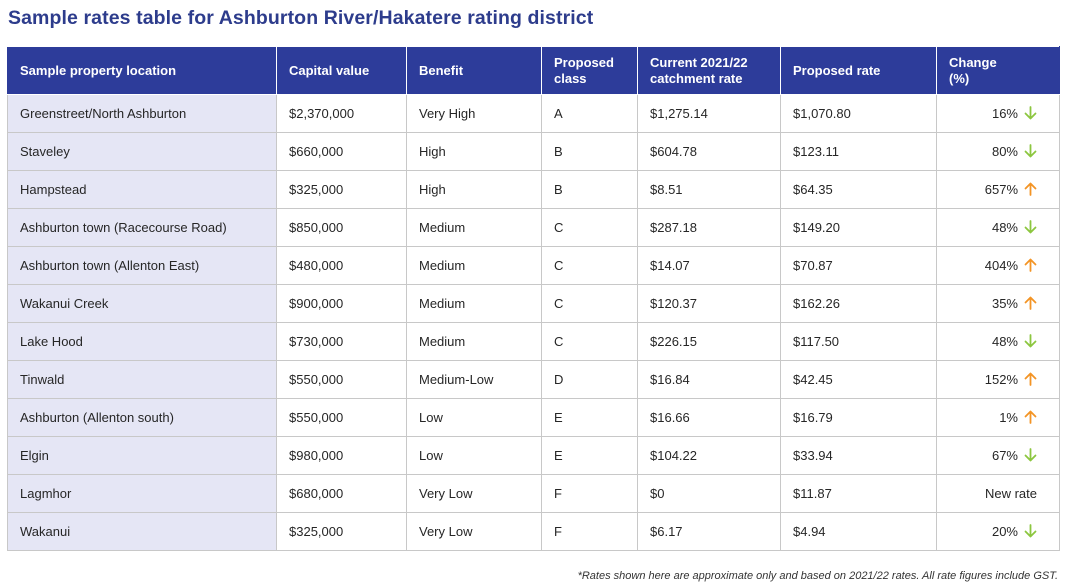  What do you see at coordinates (474, 379) in the screenshot?
I see `cell-benefit: Medium-Low` at bounding box center [474, 379].